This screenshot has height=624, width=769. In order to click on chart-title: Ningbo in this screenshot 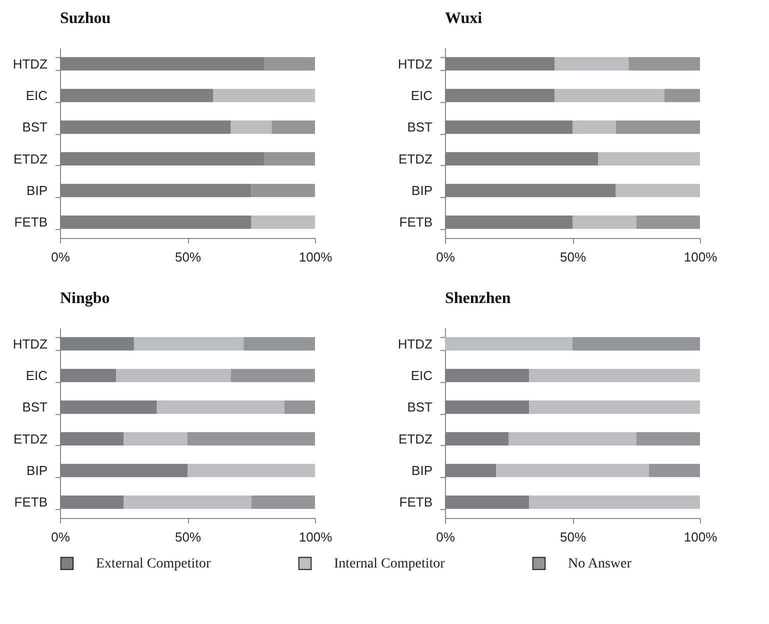, I will do `click(85, 298)`.